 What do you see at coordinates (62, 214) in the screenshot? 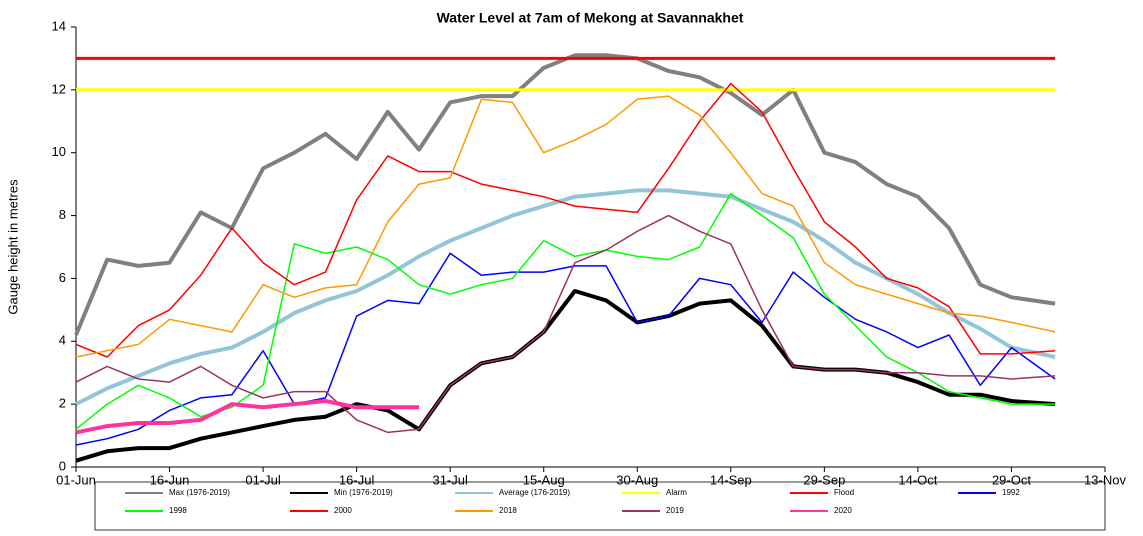
I see `y-tick-label: 8` at bounding box center [62, 214].